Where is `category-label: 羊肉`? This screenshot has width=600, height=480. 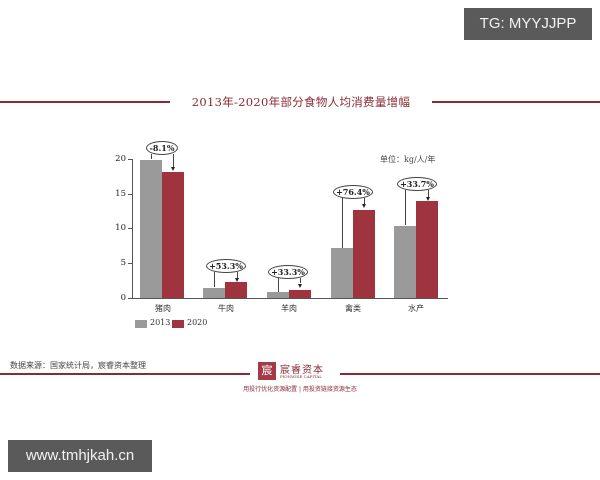 category-label: 羊肉 is located at coordinates (289, 308).